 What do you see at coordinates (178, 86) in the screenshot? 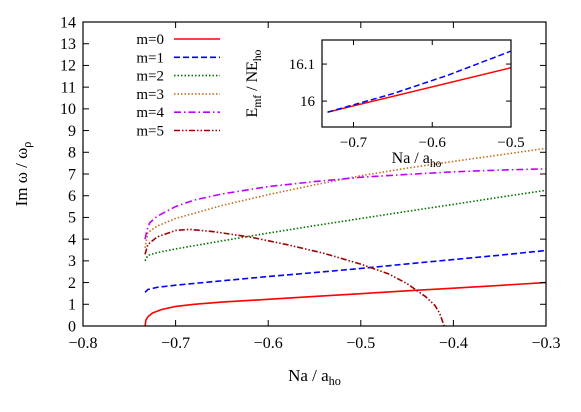
I see `legend: m=0 m=1 m=2 m=3 m=4 m=5` at bounding box center [178, 86].